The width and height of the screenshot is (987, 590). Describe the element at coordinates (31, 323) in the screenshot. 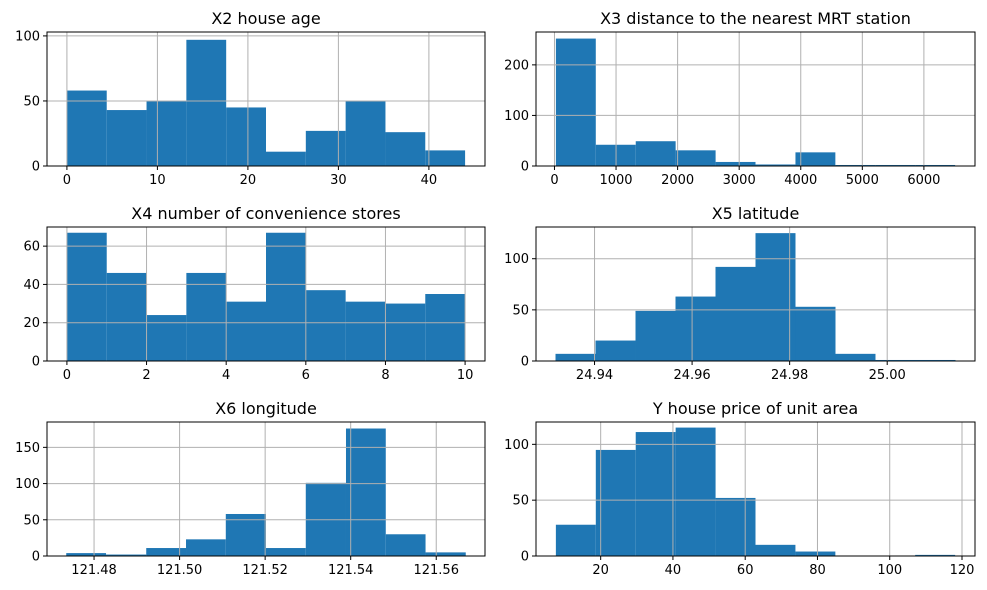

I see `y-tick-label: 20` at that location.